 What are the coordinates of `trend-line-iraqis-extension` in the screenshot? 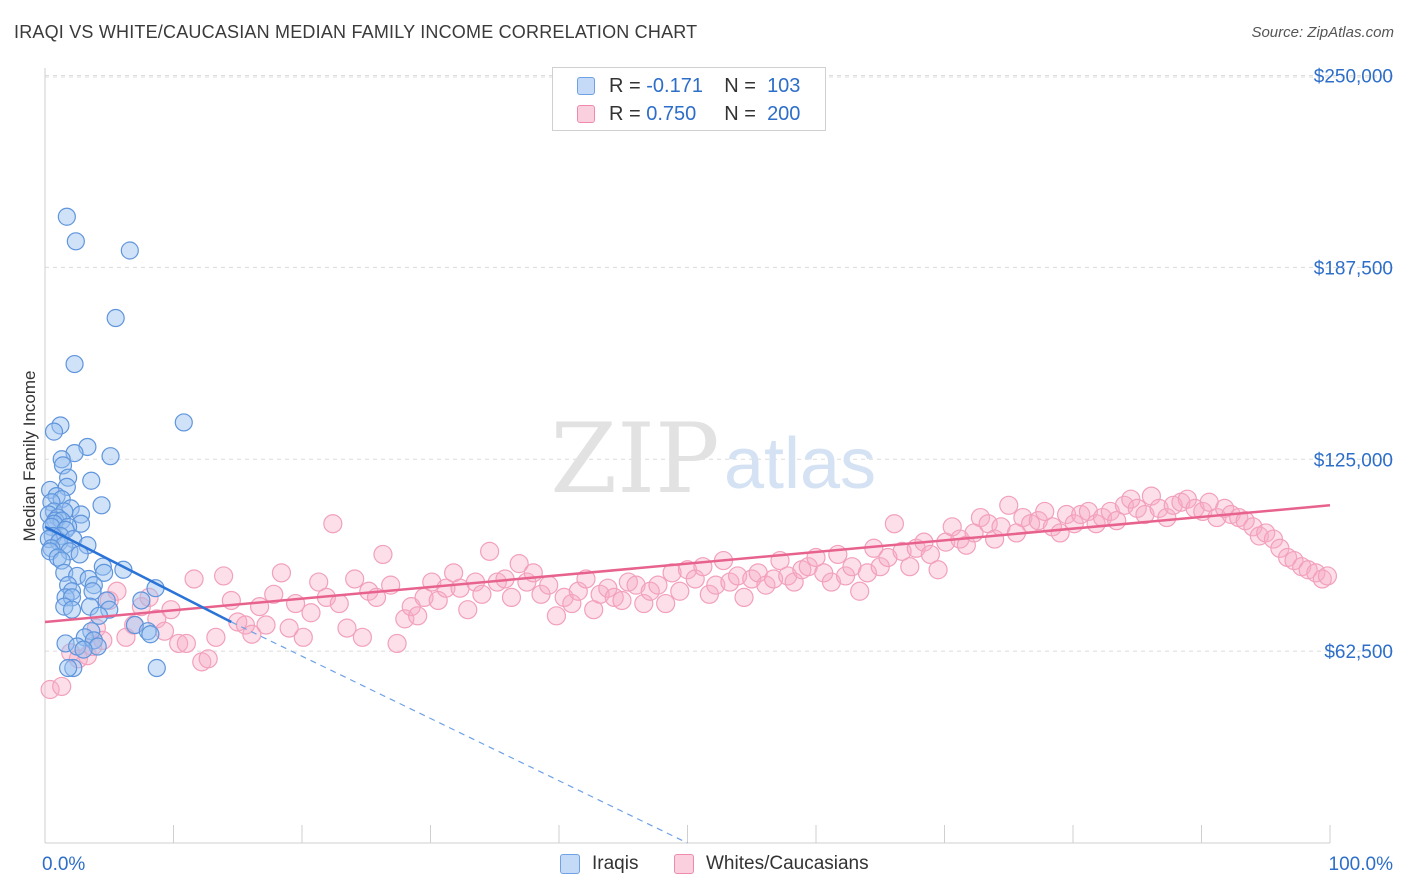 It's located at (459, 732).